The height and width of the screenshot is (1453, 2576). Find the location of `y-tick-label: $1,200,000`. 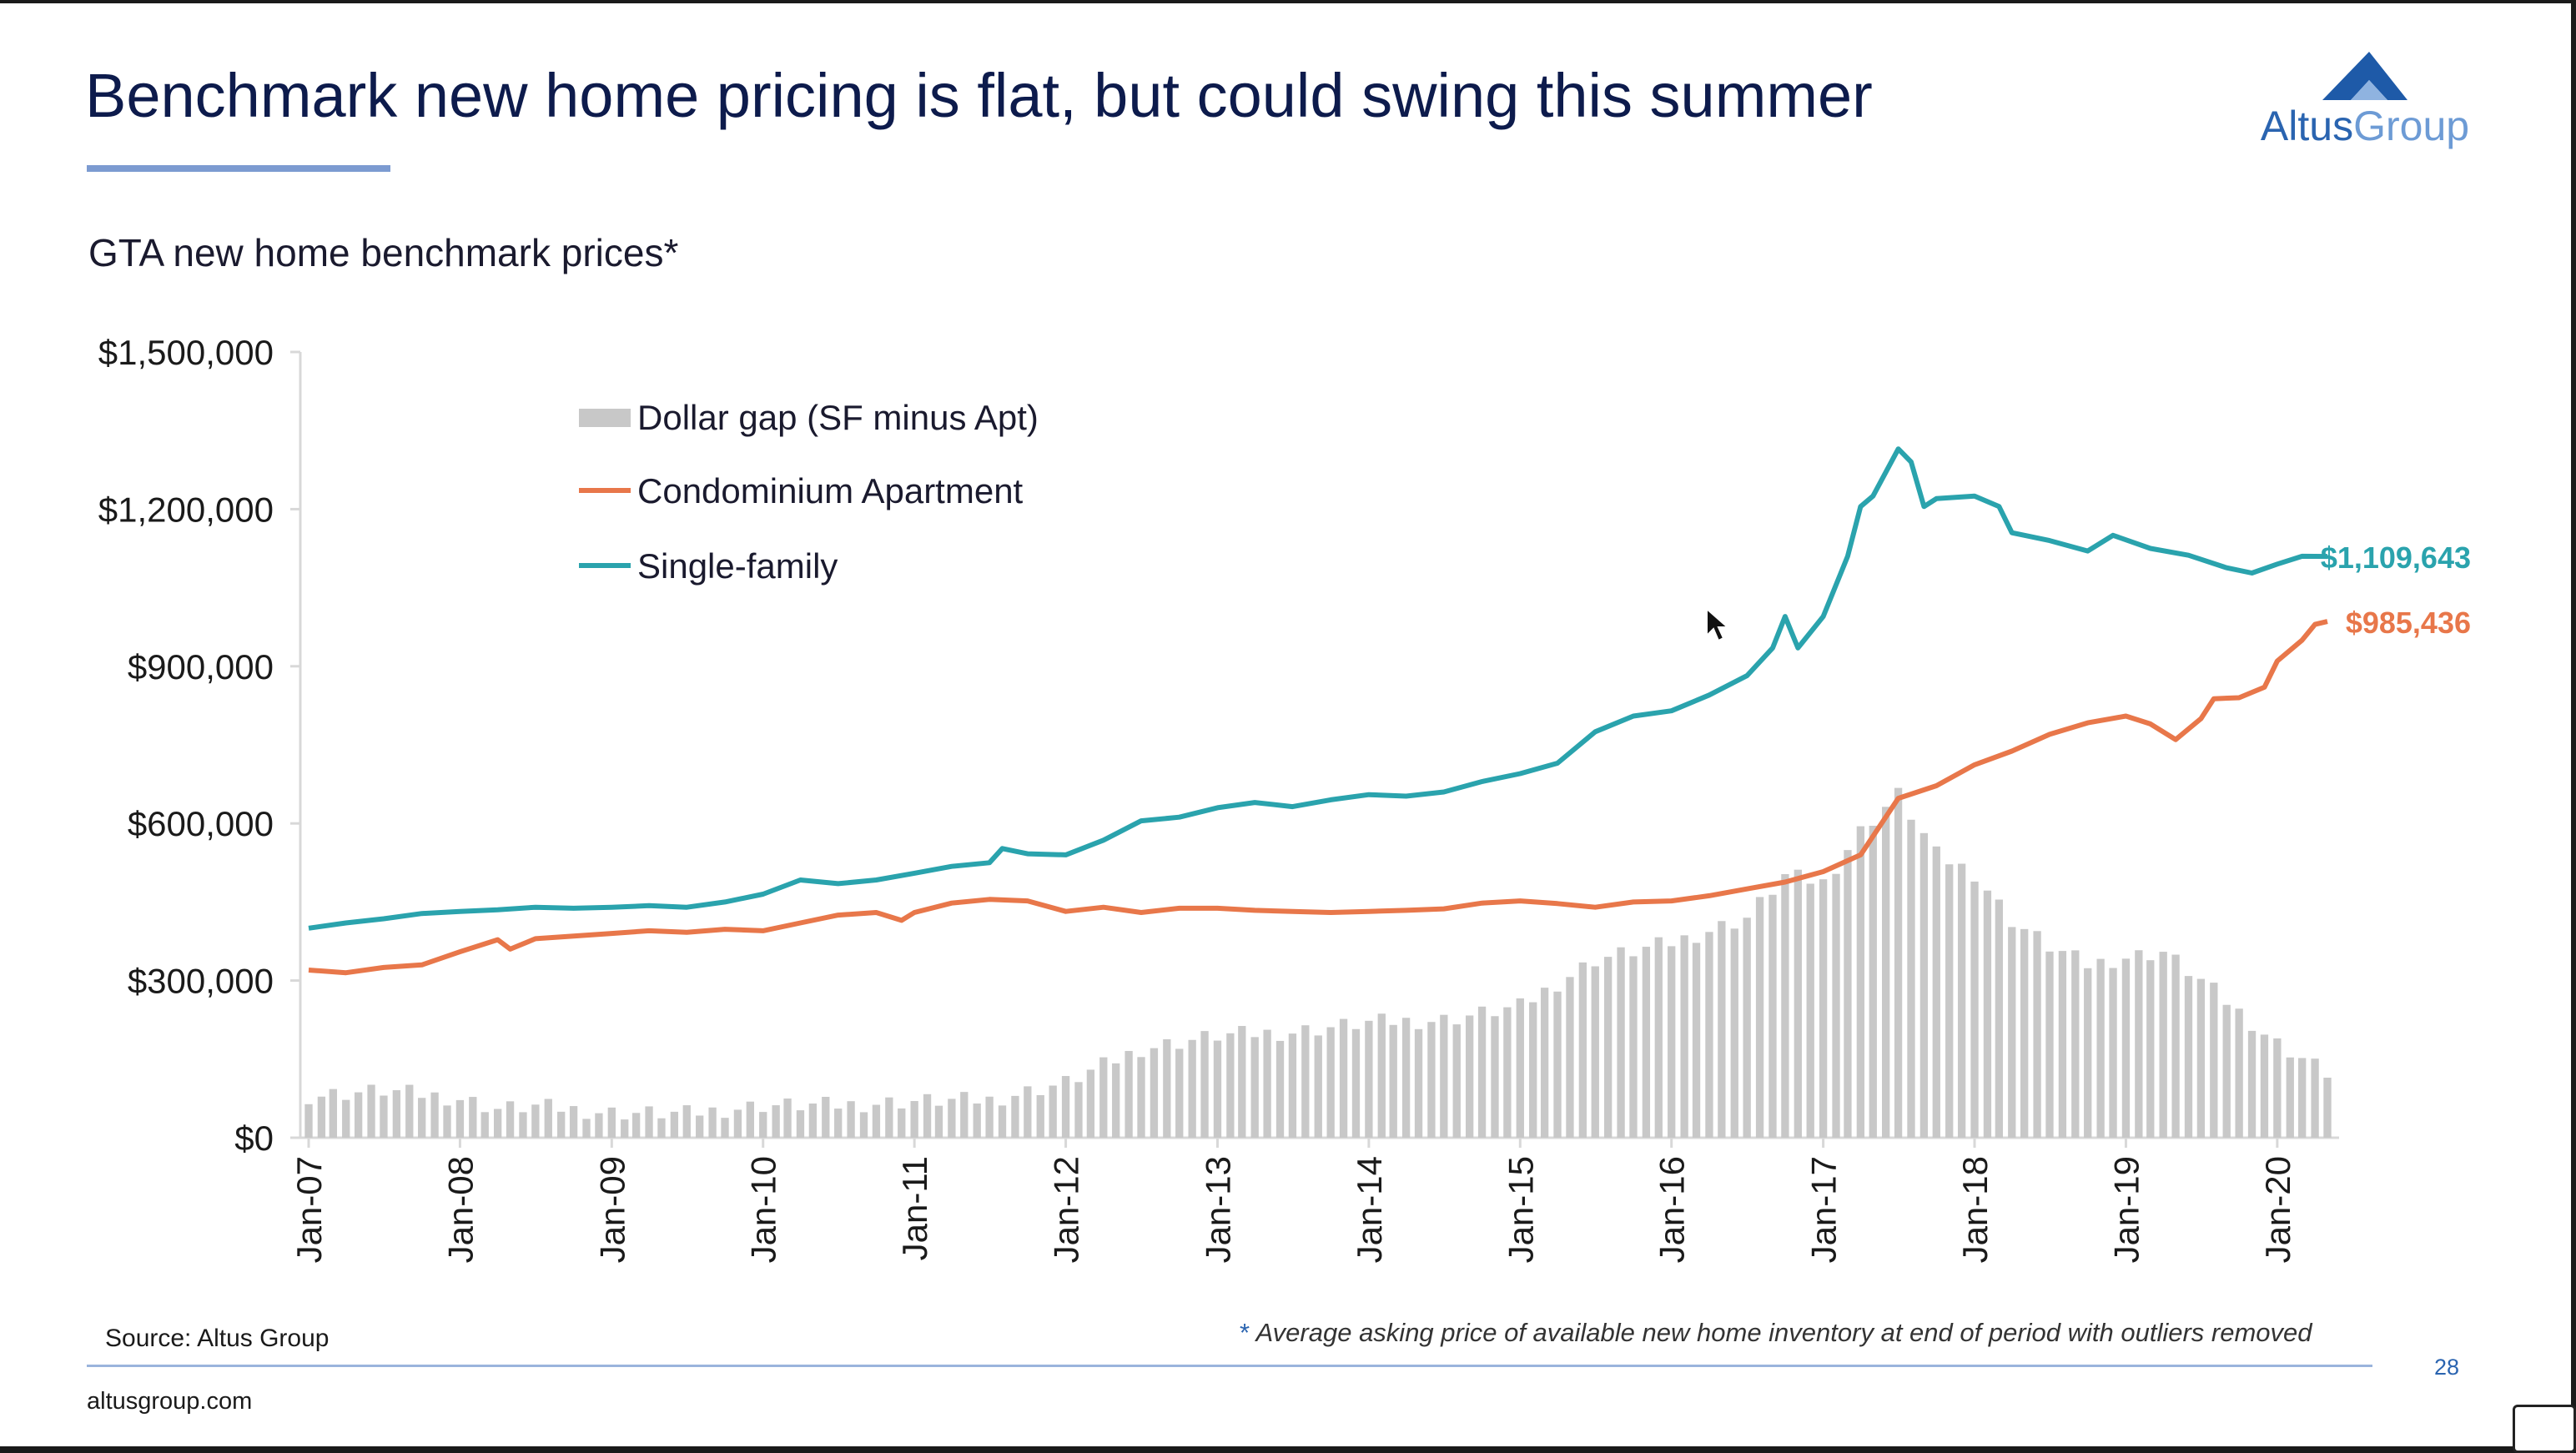

y-tick-label: $1,200,000 is located at coordinates (186, 509).